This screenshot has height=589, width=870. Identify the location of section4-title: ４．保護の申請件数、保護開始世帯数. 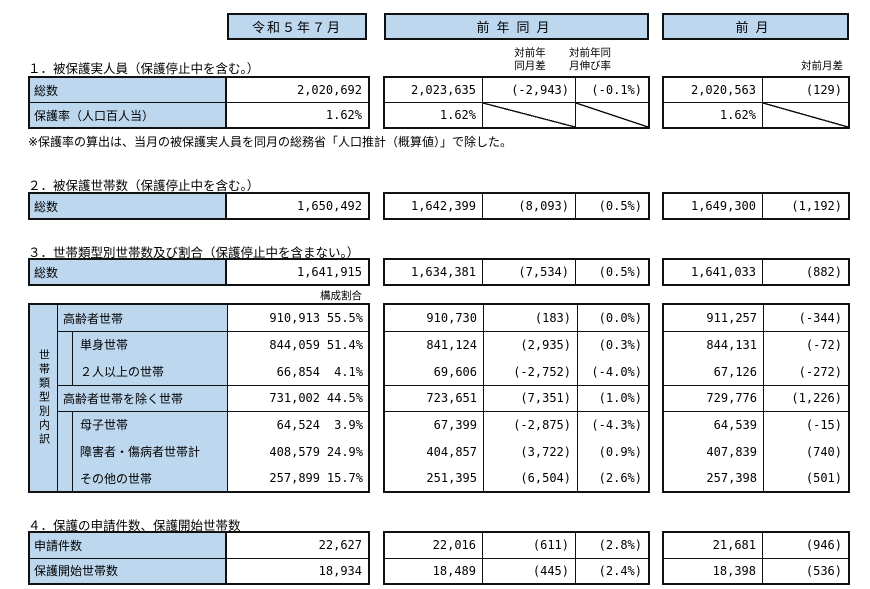
(134, 525).